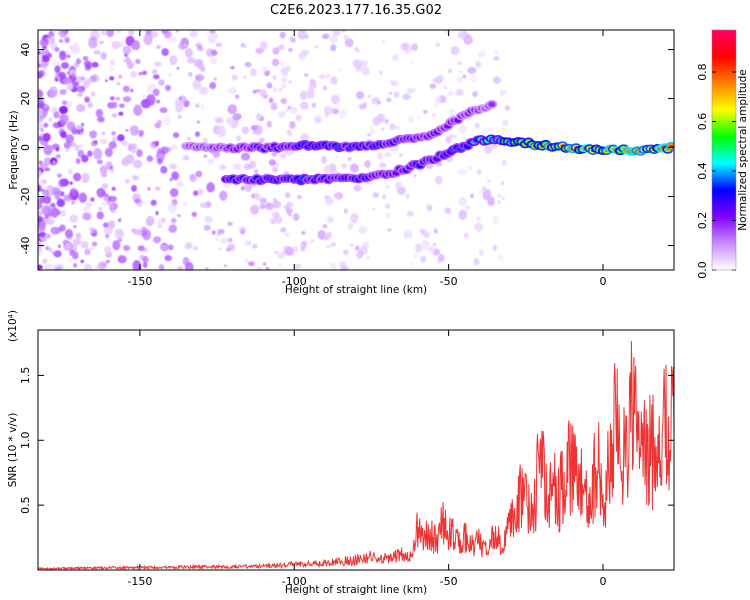 The image size is (750, 600). I want to click on colorbar-tick-label: 0.8, so click(702, 72).